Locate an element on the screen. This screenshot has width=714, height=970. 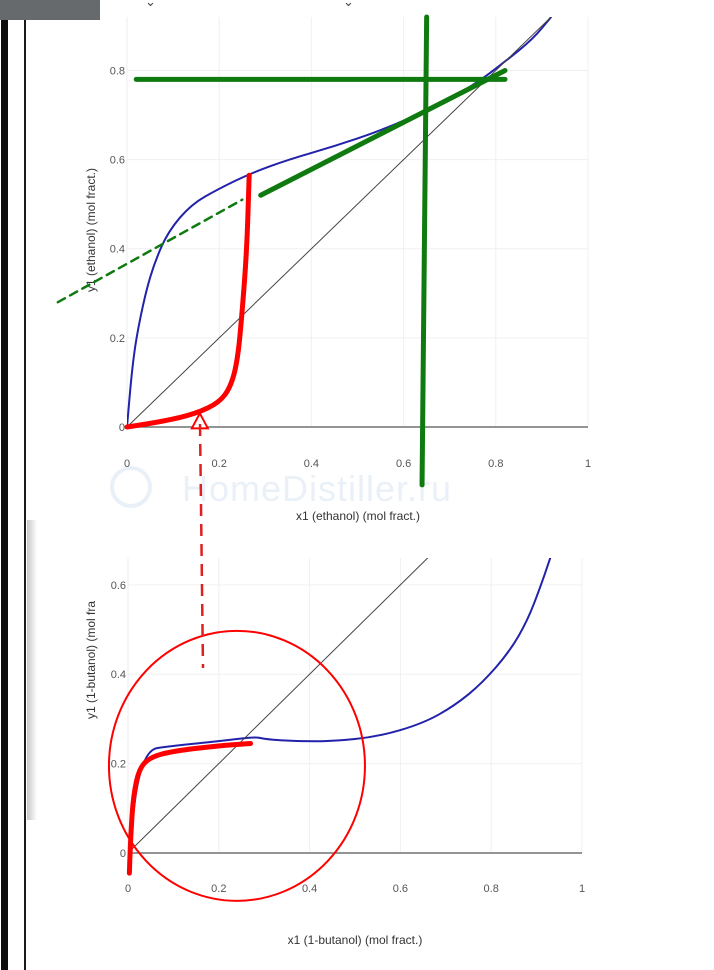
y-tick-label: 0.8 is located at coordinates (117, 71).